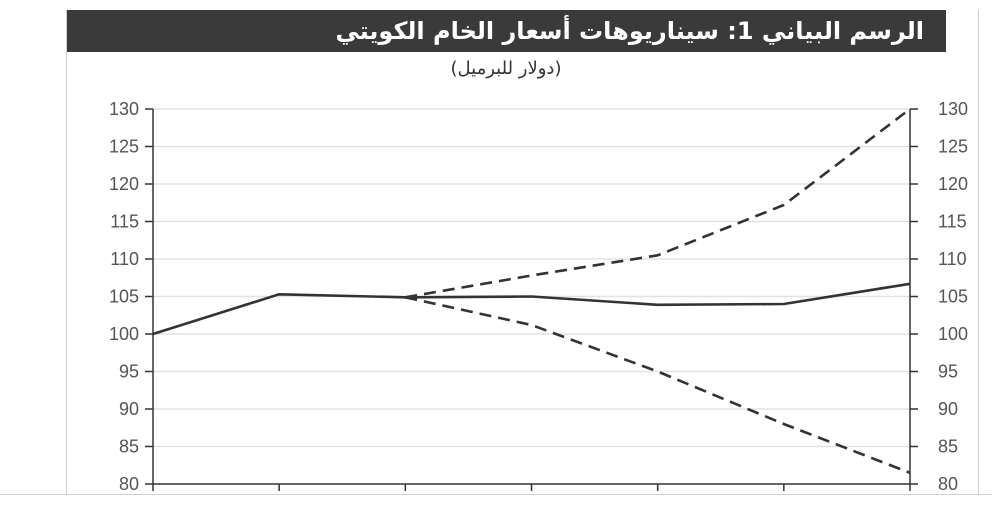 The height and width of the screenshot is (505, 992). Describe the element at coordinates (948, 447) in the screenshot. I see `y-tick-label-right: 85` at that location.